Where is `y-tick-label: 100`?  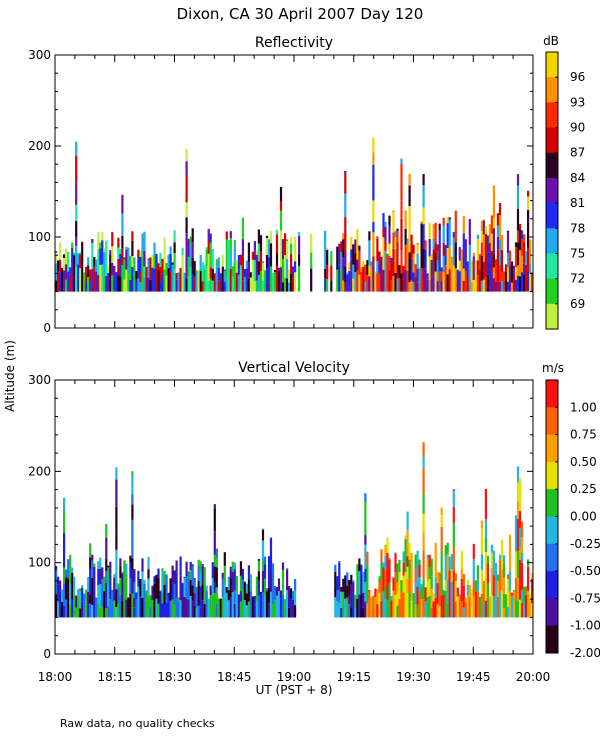
y-tick-label: 100 is located at coordinates (39, 563).